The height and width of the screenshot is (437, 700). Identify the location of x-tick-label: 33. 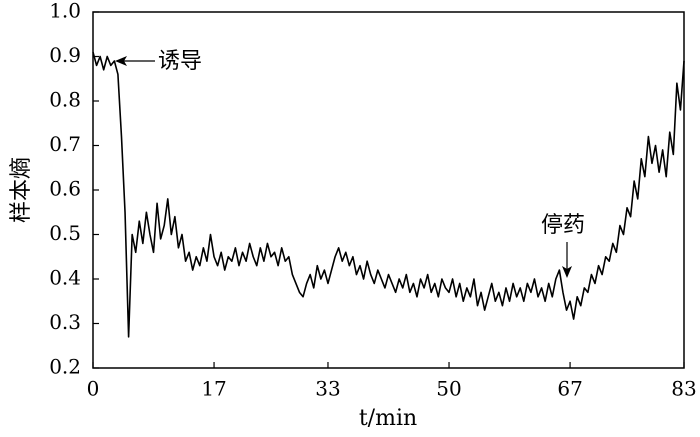
(327, 389).